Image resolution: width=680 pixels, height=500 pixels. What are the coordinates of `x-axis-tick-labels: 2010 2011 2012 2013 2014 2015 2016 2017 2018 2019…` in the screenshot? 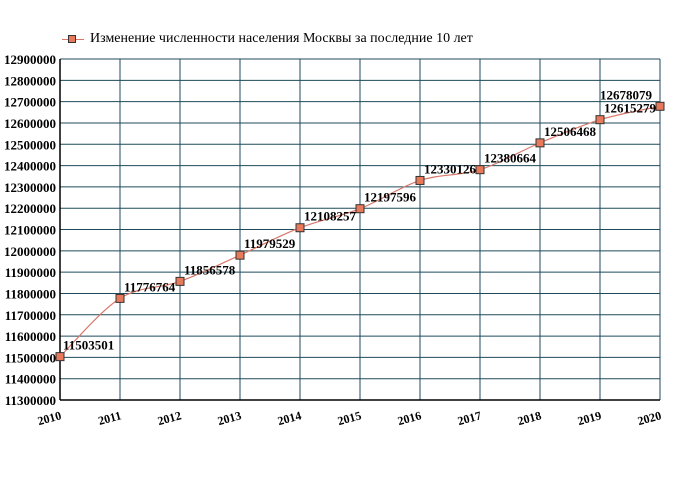 It's located at (349, 418).